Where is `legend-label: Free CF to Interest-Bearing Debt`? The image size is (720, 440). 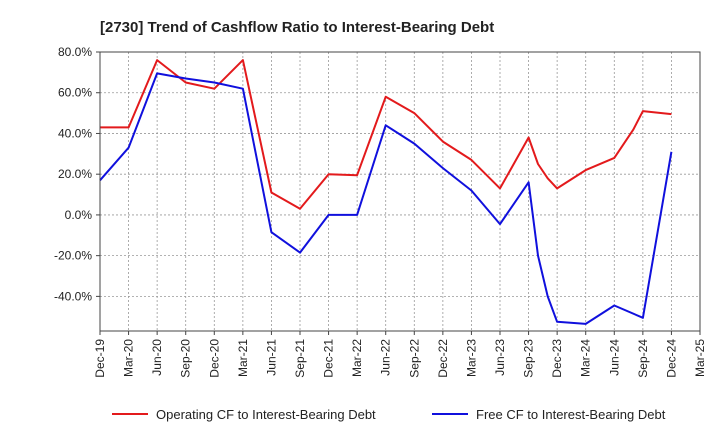 legend-label: Free CF to Interest-Bearing Debt is located at coordinates (571, 414).